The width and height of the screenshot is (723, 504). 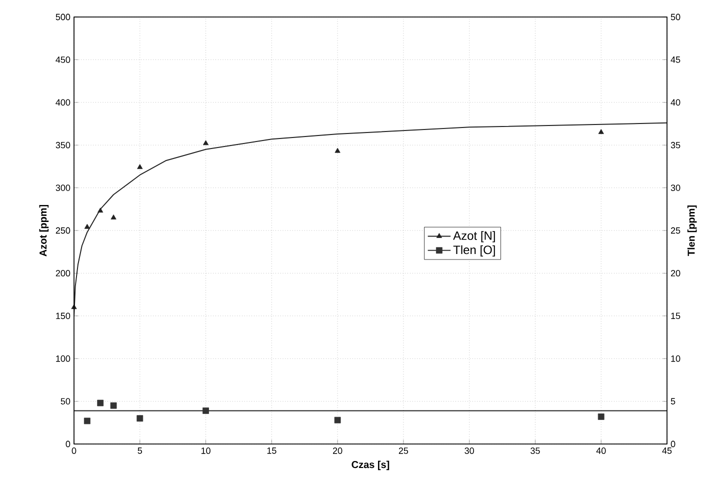 I want to click on y2-tick-label: 0, so click(x=673, y=444).